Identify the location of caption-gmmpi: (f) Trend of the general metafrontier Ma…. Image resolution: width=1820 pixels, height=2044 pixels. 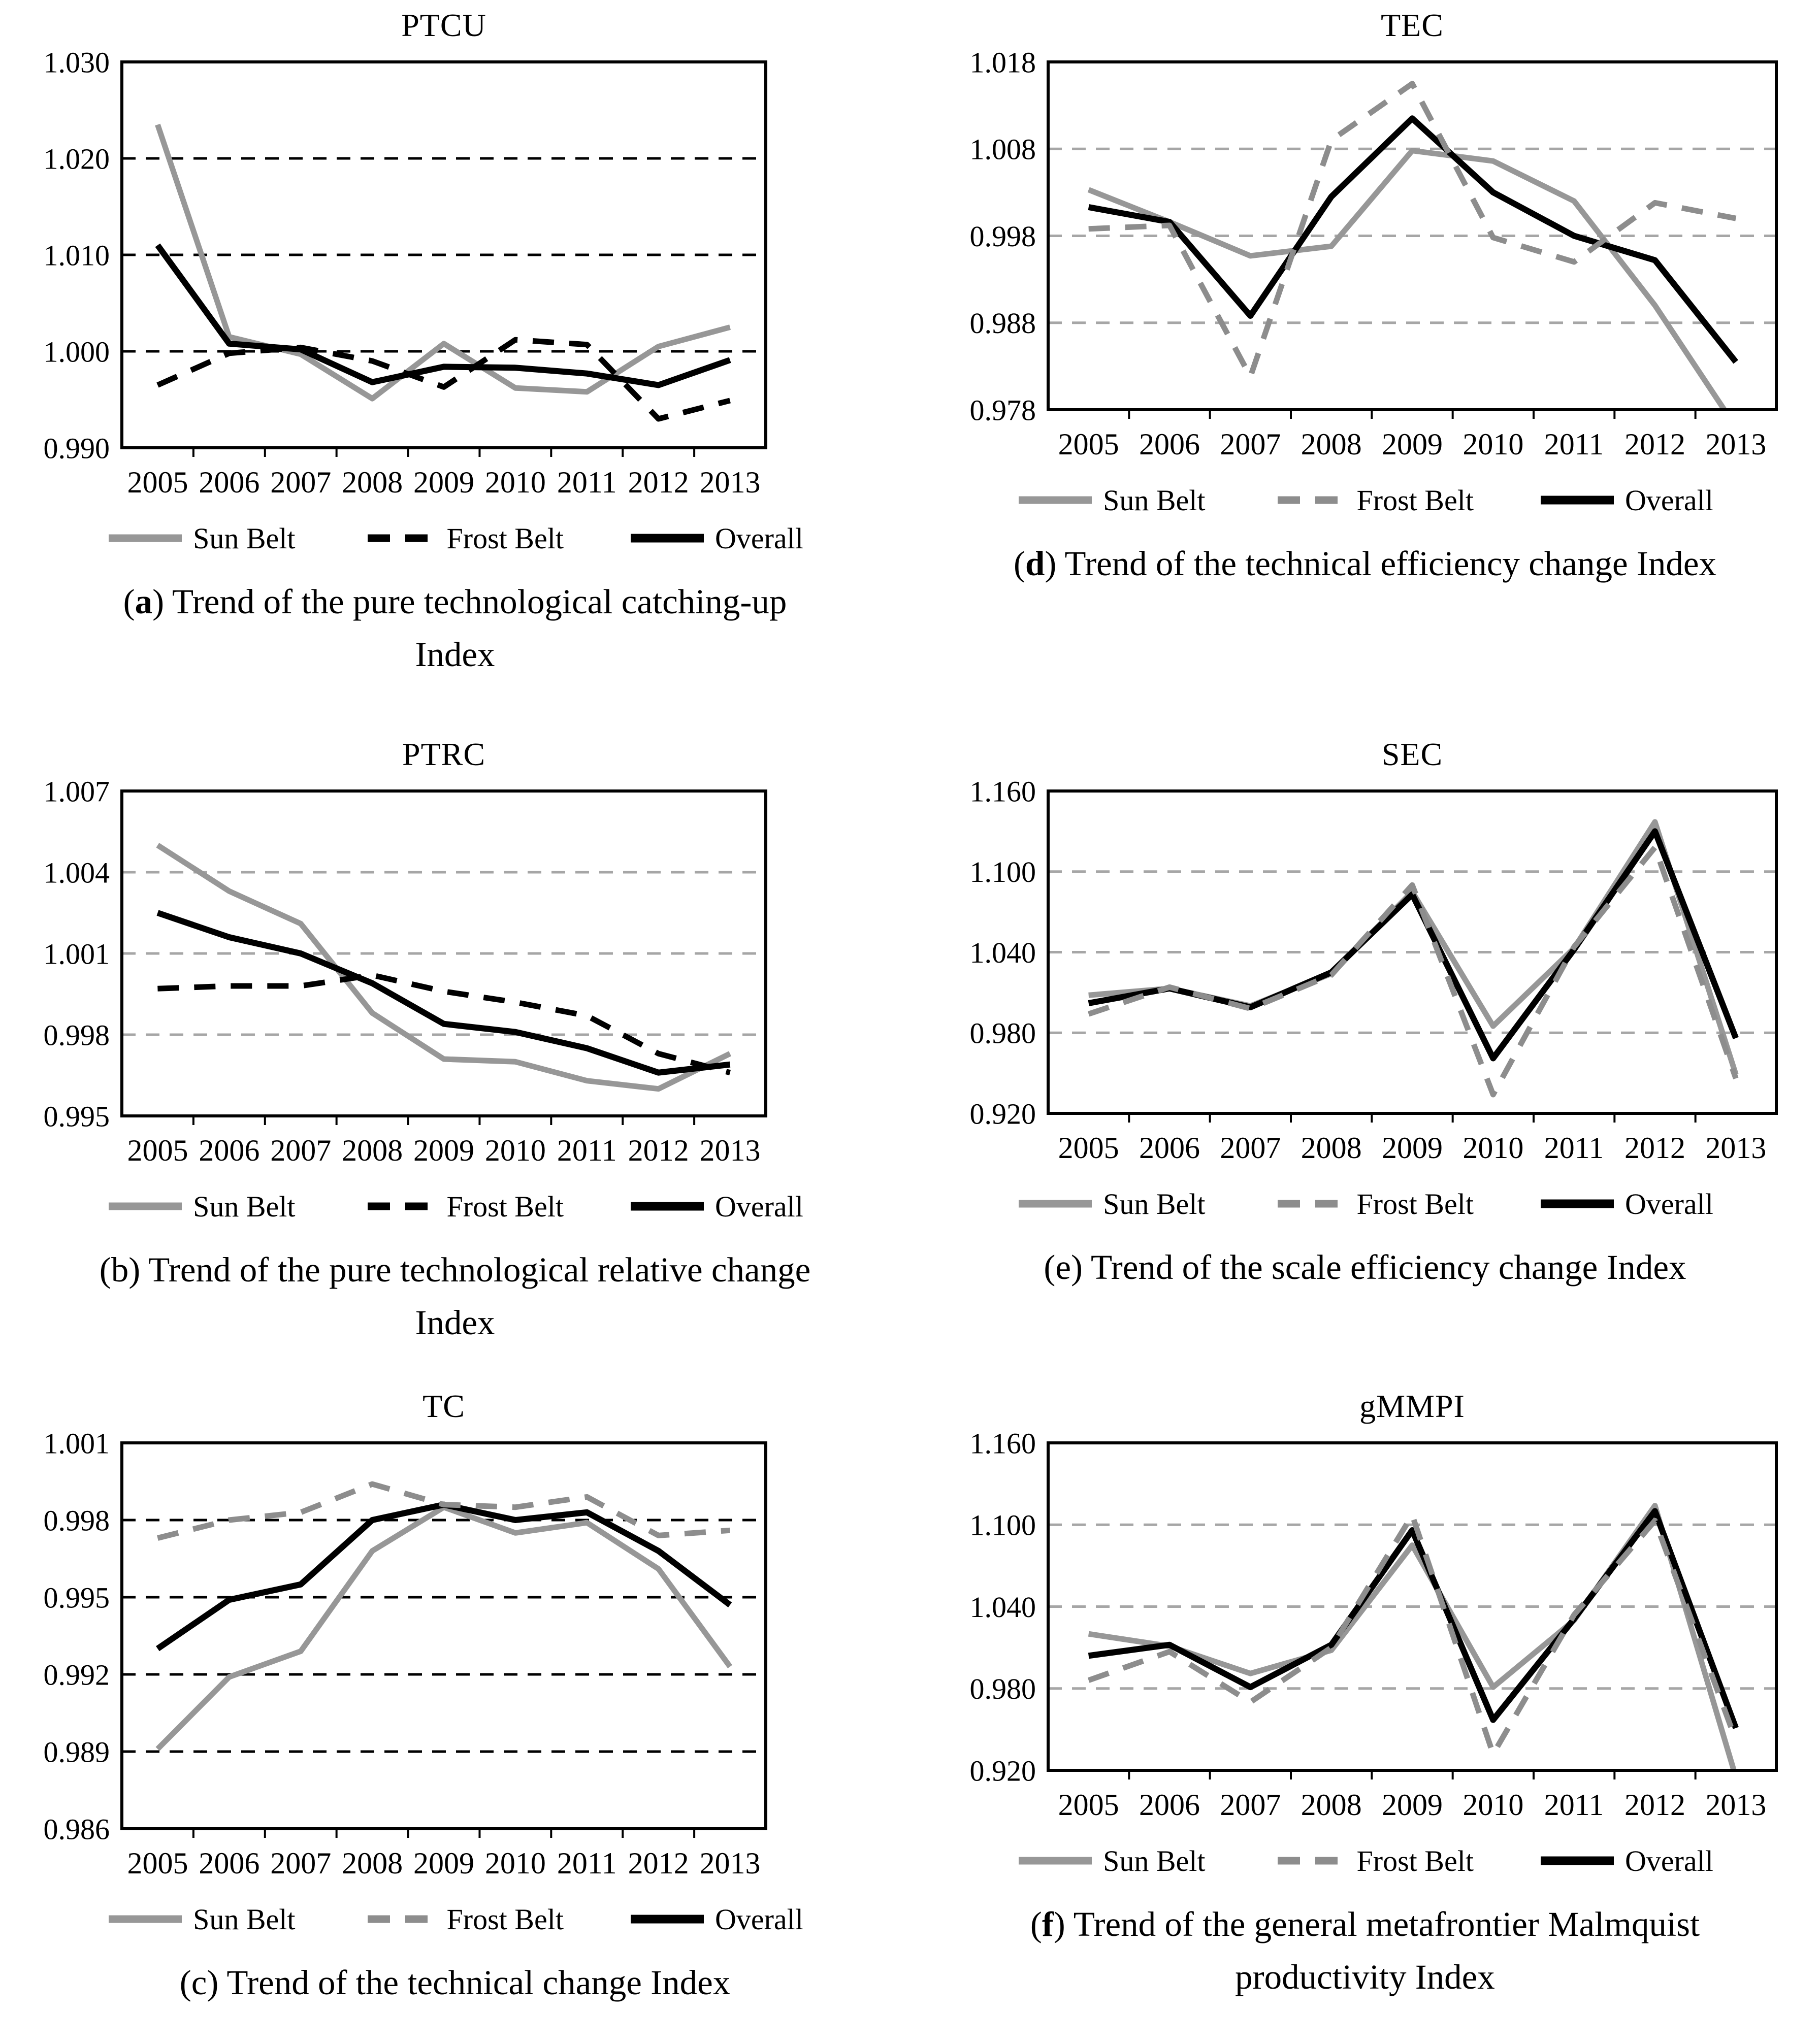
(1365, 1951).